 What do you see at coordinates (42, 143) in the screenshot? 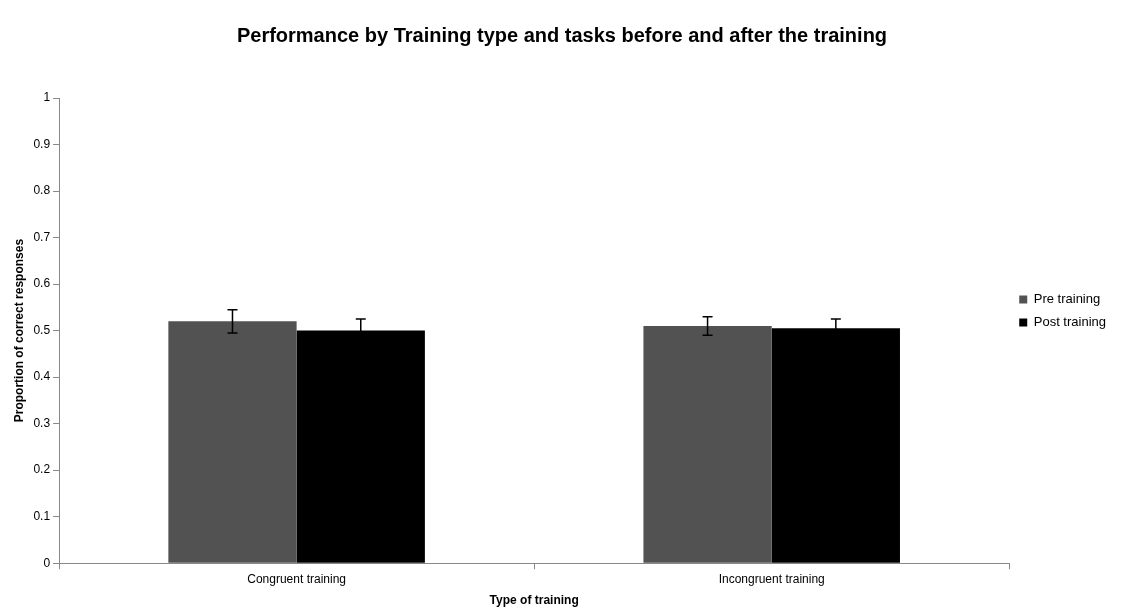
I see `y-tick-label: 0.9` at bounding box center [42, 143].